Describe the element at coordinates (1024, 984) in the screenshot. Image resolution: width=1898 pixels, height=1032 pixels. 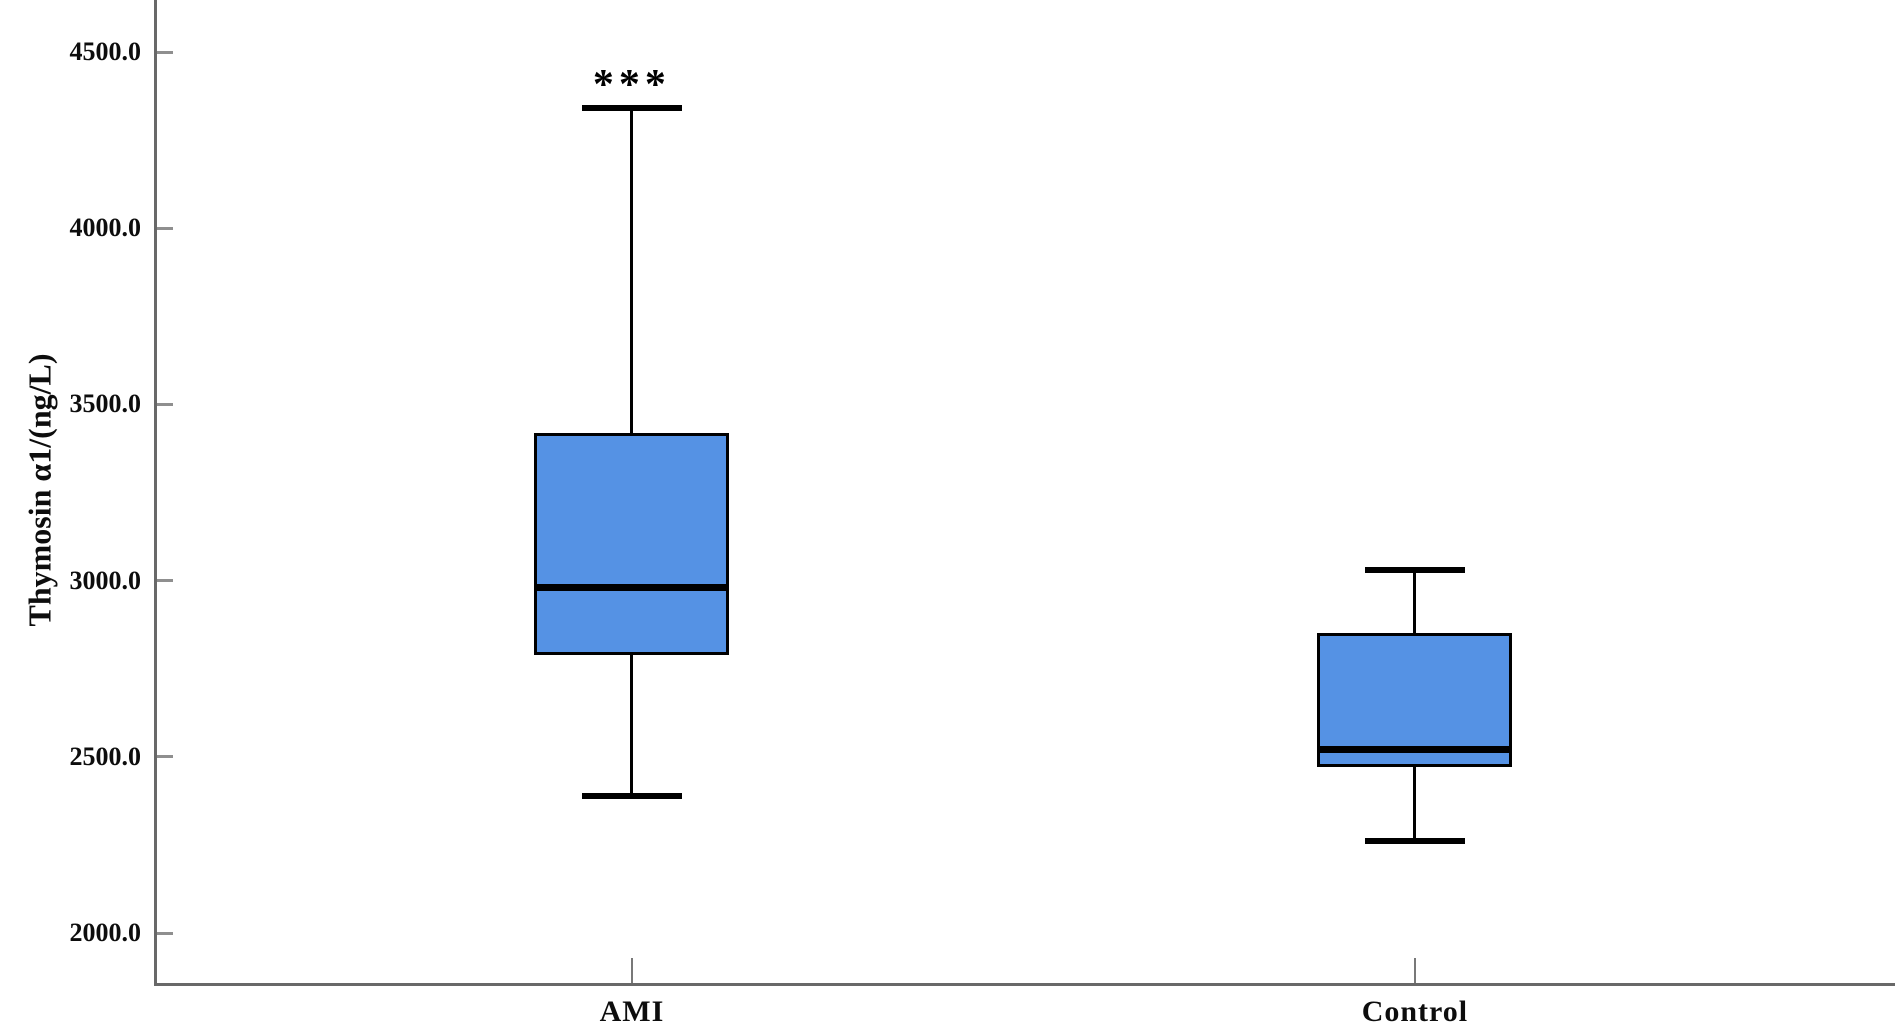
I see `x-axis-line` at that location.